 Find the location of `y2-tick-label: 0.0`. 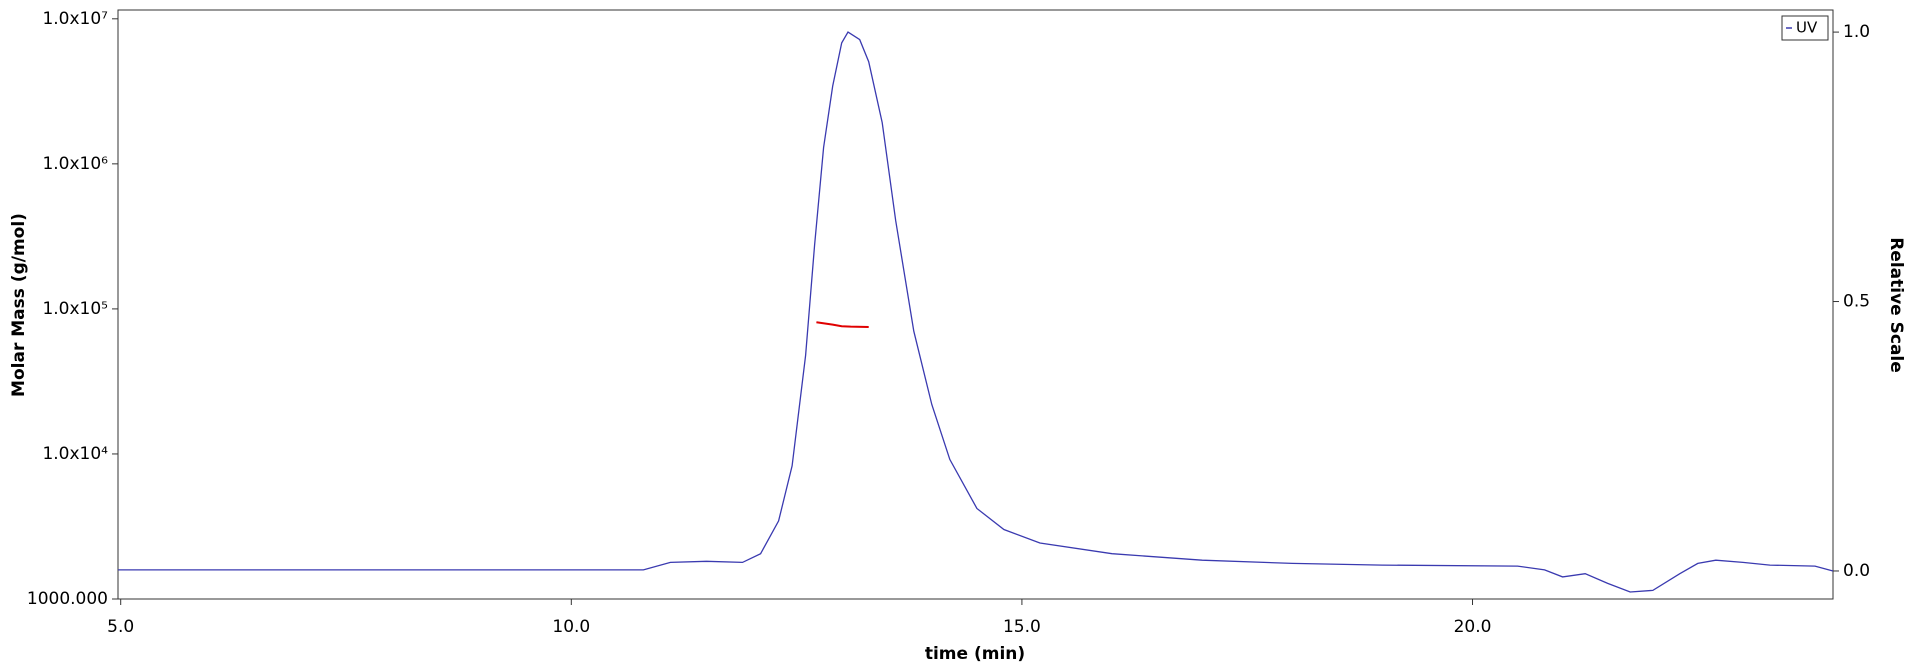

y2-tick-label: 0.0 is located at coordinates (1856, 571).